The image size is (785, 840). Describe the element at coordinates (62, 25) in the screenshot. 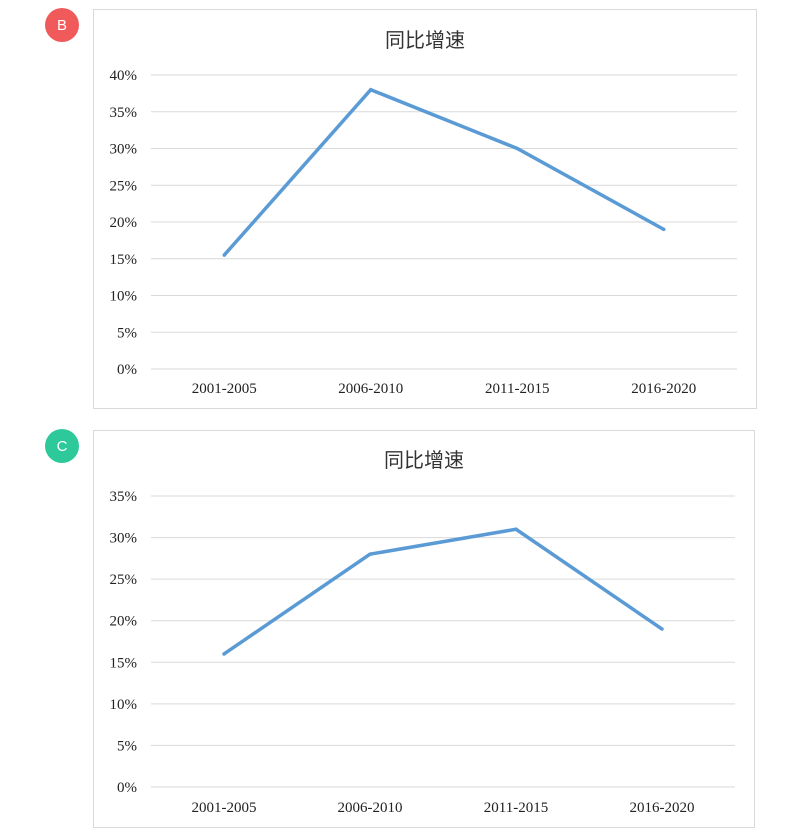

I see `badge-b: B` at that location.